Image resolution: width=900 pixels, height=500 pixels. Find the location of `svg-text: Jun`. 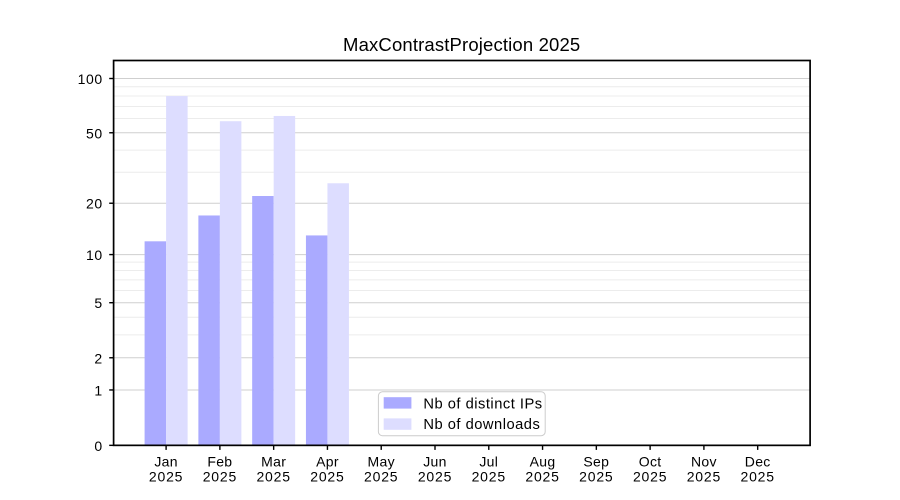

svg-text: Jun is located at coordinates (434, 461).